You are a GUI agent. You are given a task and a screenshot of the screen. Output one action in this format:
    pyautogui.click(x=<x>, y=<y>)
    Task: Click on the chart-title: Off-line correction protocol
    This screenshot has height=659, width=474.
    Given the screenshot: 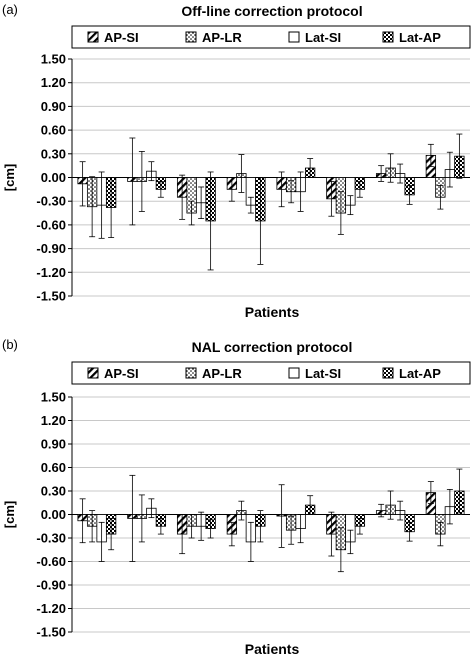 What is the action you would take?
    pyautogui.click(x=271, y=11)
    